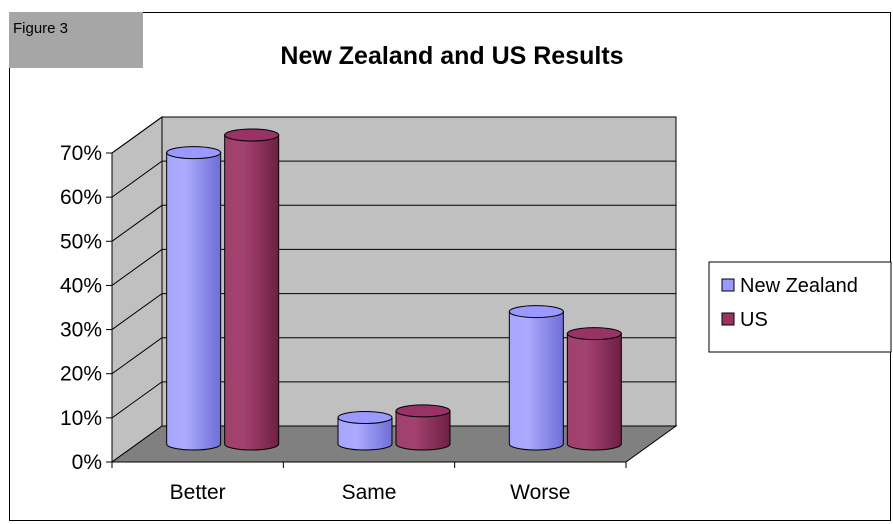 Image resolution: width=893 pixels, height=524 pixels. I want to click on x-tick-label: Better, so click(198, 492).